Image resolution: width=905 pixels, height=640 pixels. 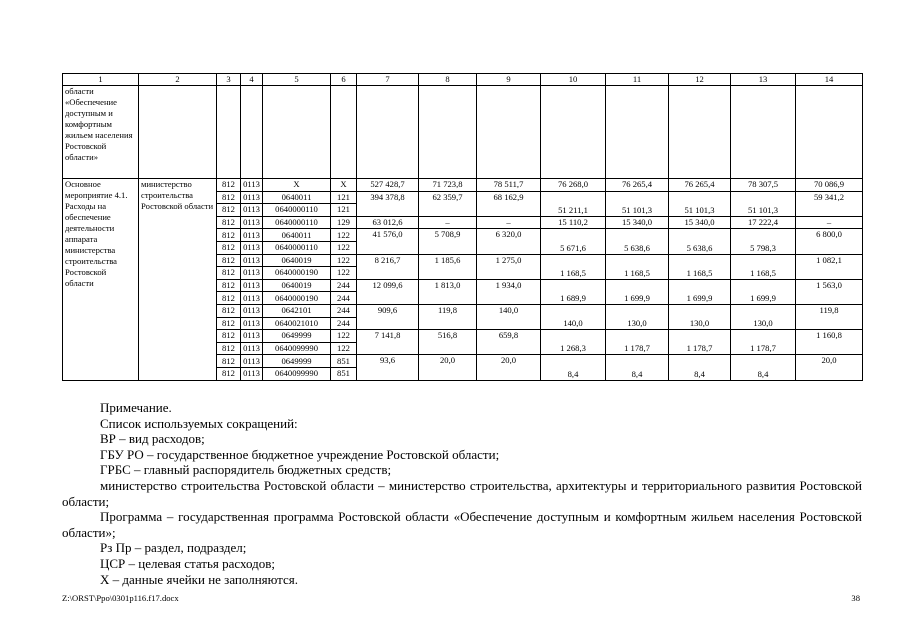 I want to click on note-line: Список используемых сокращений:, so click(x=199, y=423).